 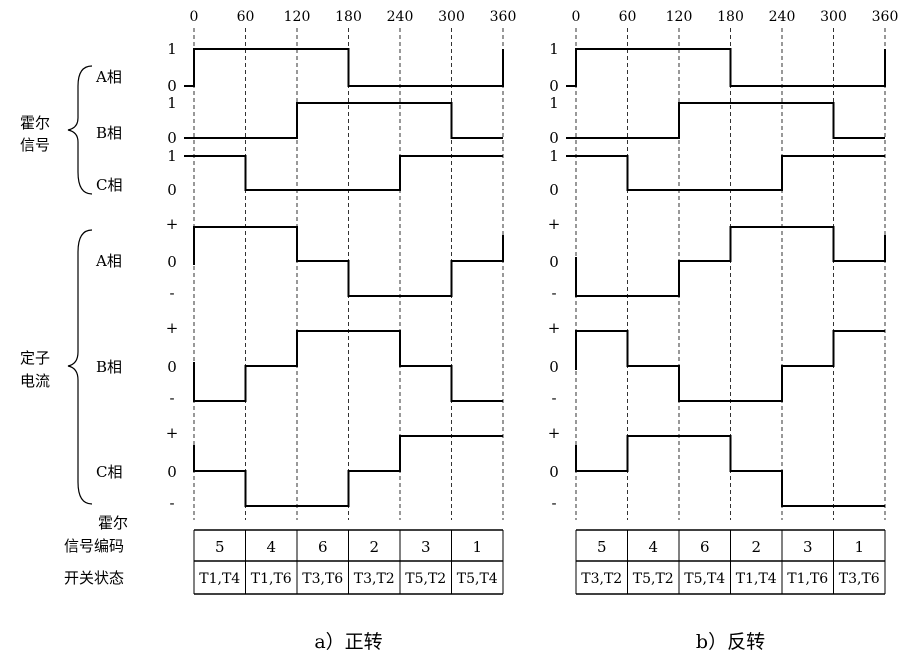 What do you see at coordinates (80, 367) in the screenshot?
I see `stator-brace` at bounding box center [80, 367].